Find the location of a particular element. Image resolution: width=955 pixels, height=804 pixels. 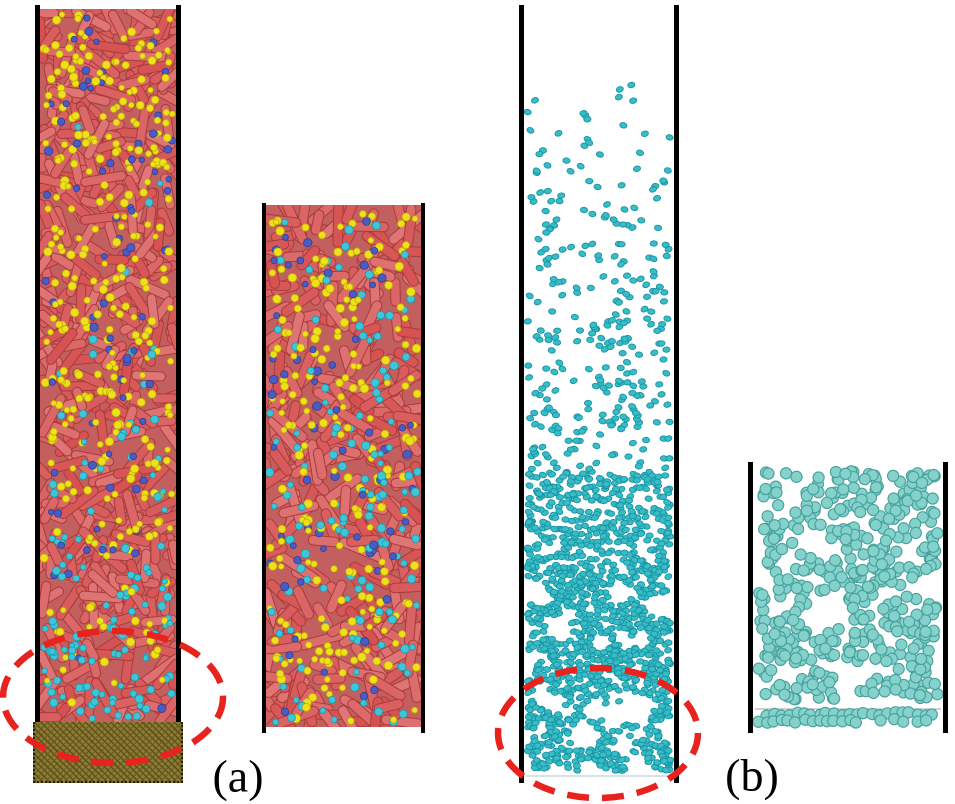

particle-canvas-b-short is located at coordinates (848, 597).